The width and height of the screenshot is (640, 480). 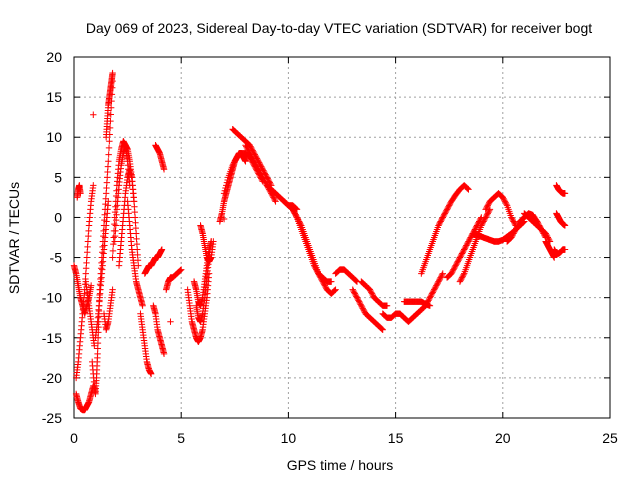 What do you see at coordinates (52, 338) in the screenshot?
I see `y-tick-label: -15` at bounding box center [52, 338].